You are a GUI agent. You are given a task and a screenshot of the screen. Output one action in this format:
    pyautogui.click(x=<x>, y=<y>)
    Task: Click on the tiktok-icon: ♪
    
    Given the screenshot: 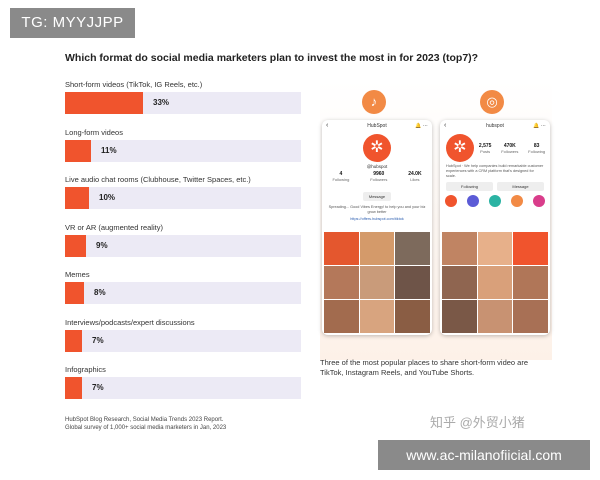 What is the action you would take?
    pyautogui.click(x=374, y=102)
    